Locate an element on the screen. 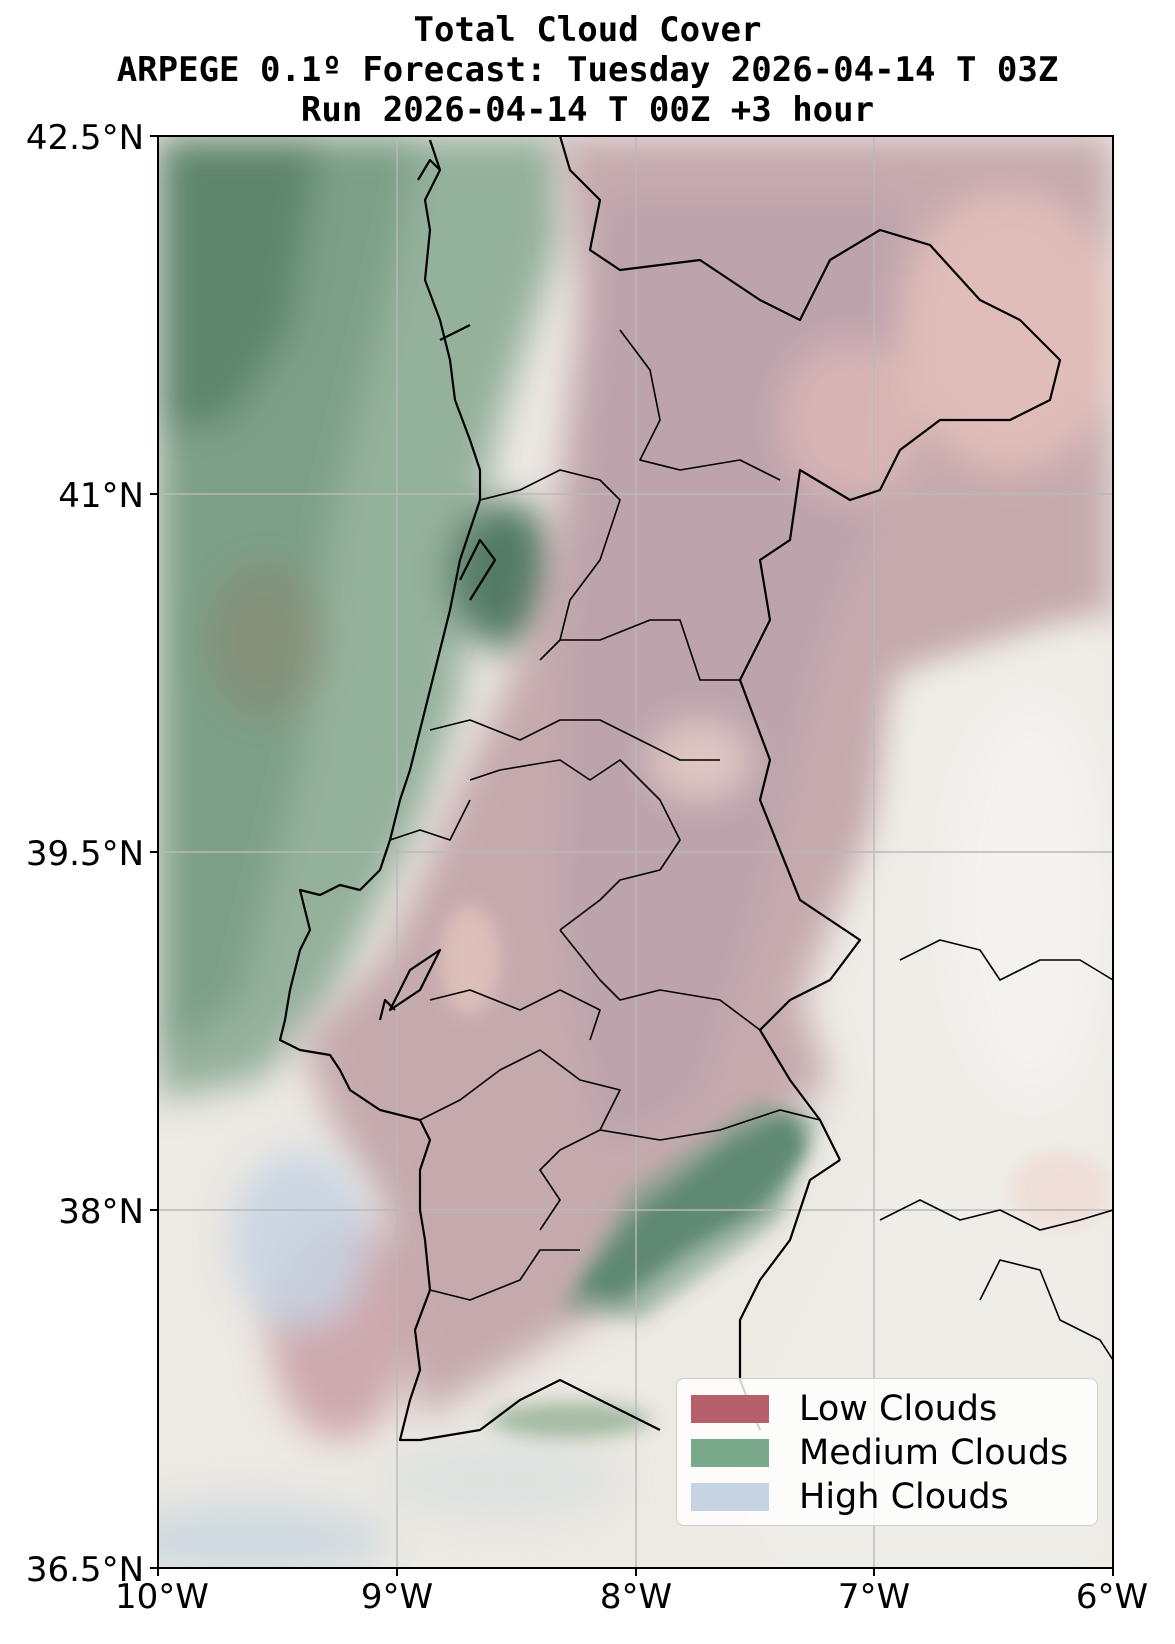 The width and height of the screenshot is (1175, 1644). lon-tick-label: 8°W is located at coordinates (636, 1597).